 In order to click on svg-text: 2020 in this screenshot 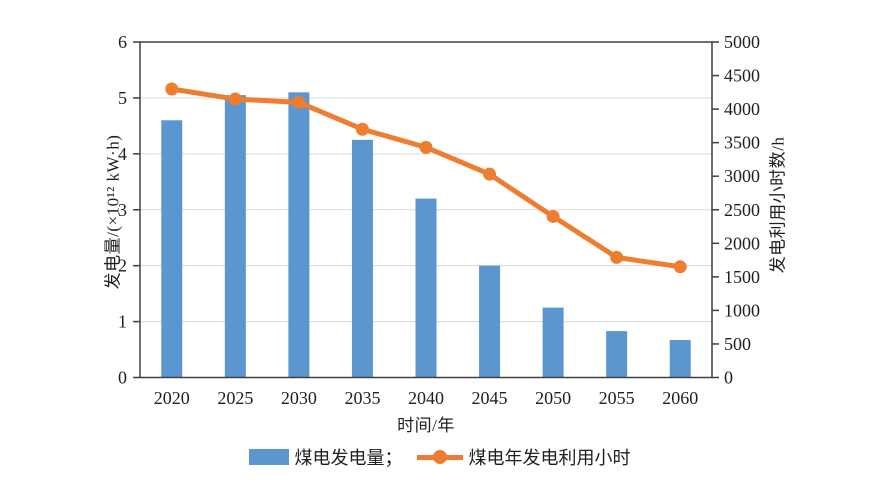, I will do `click(172, 398)`.